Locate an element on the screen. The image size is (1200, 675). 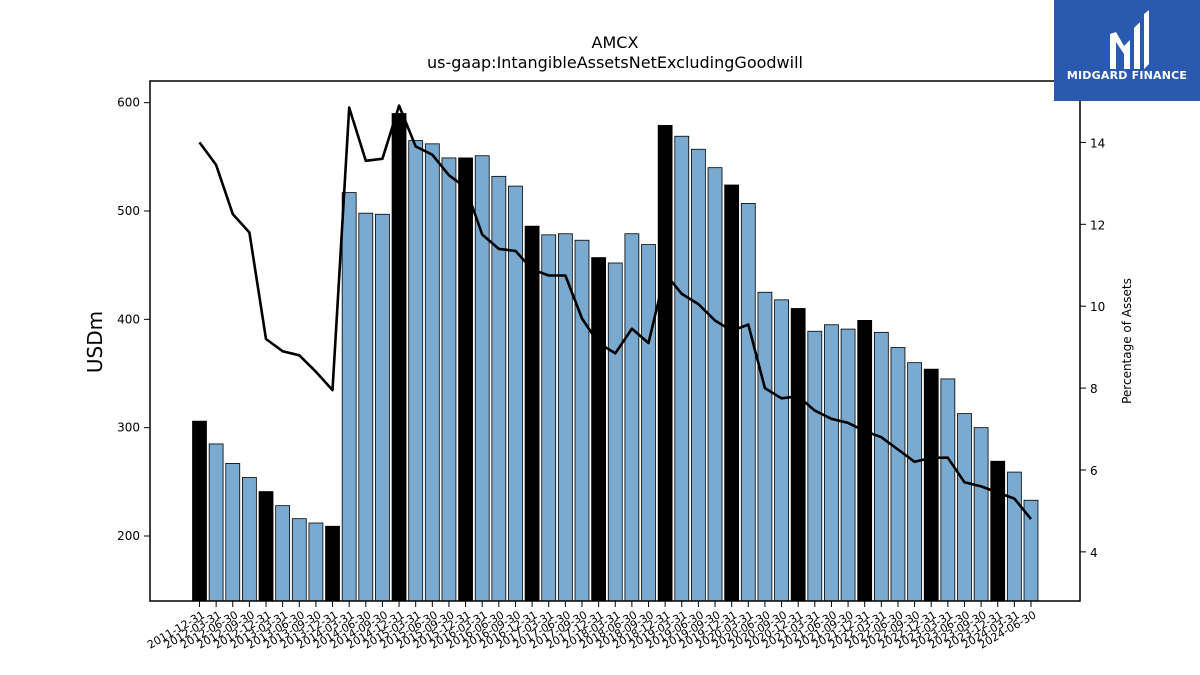
y-axis-label: USDm is located at coordinates (95, 342).